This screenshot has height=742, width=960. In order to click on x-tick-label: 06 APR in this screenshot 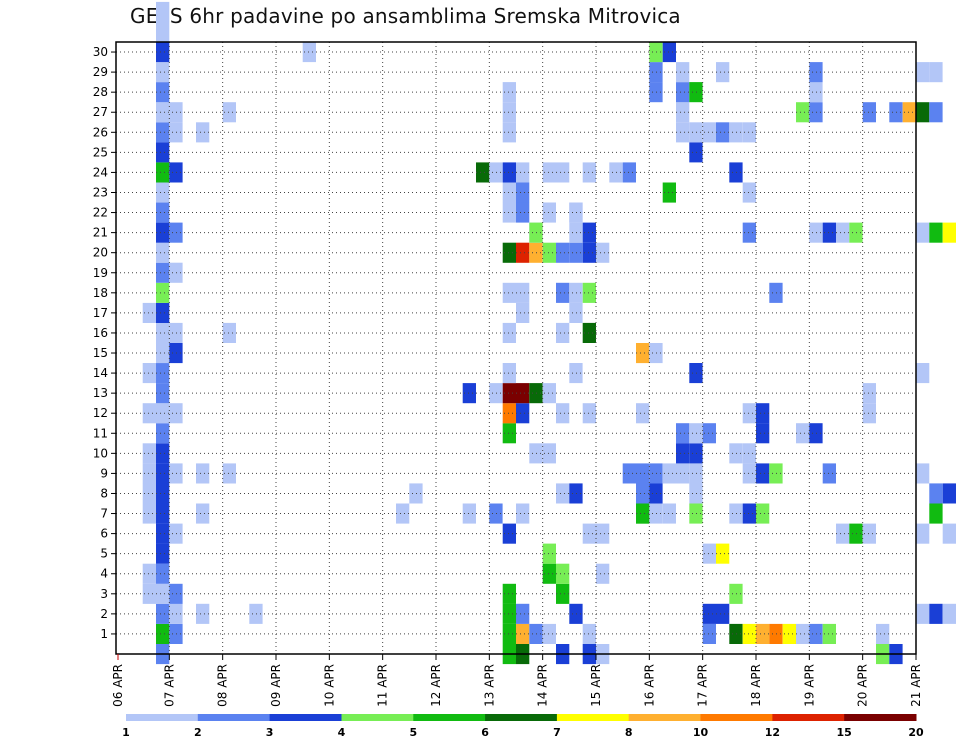, I will do `click(118, 685)`.